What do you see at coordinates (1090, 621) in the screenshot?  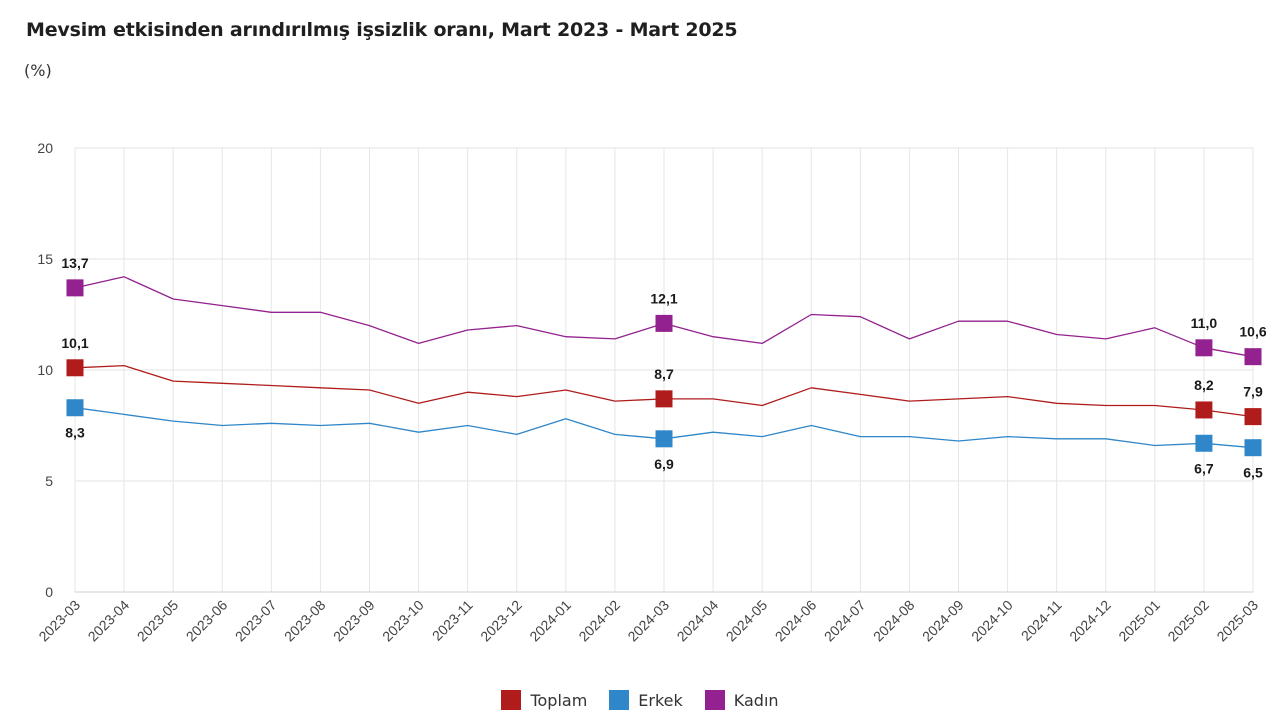 I see `x-tick-label: 2024-12` at bounding box center [1090, 621].